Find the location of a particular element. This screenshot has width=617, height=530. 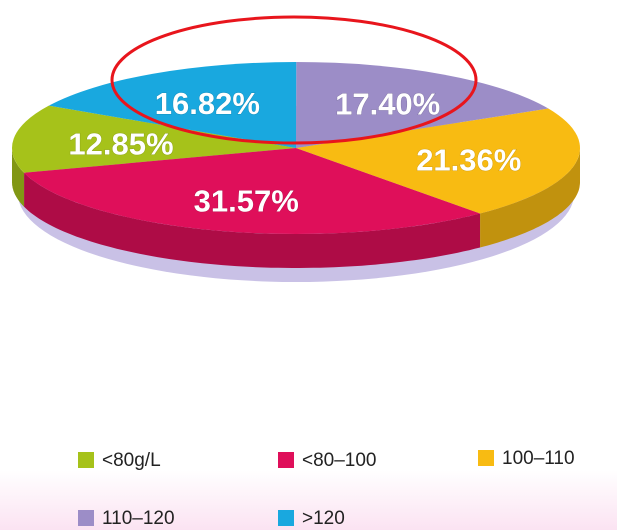

legend-label: 110–120 is located at coordinates (138, 518).